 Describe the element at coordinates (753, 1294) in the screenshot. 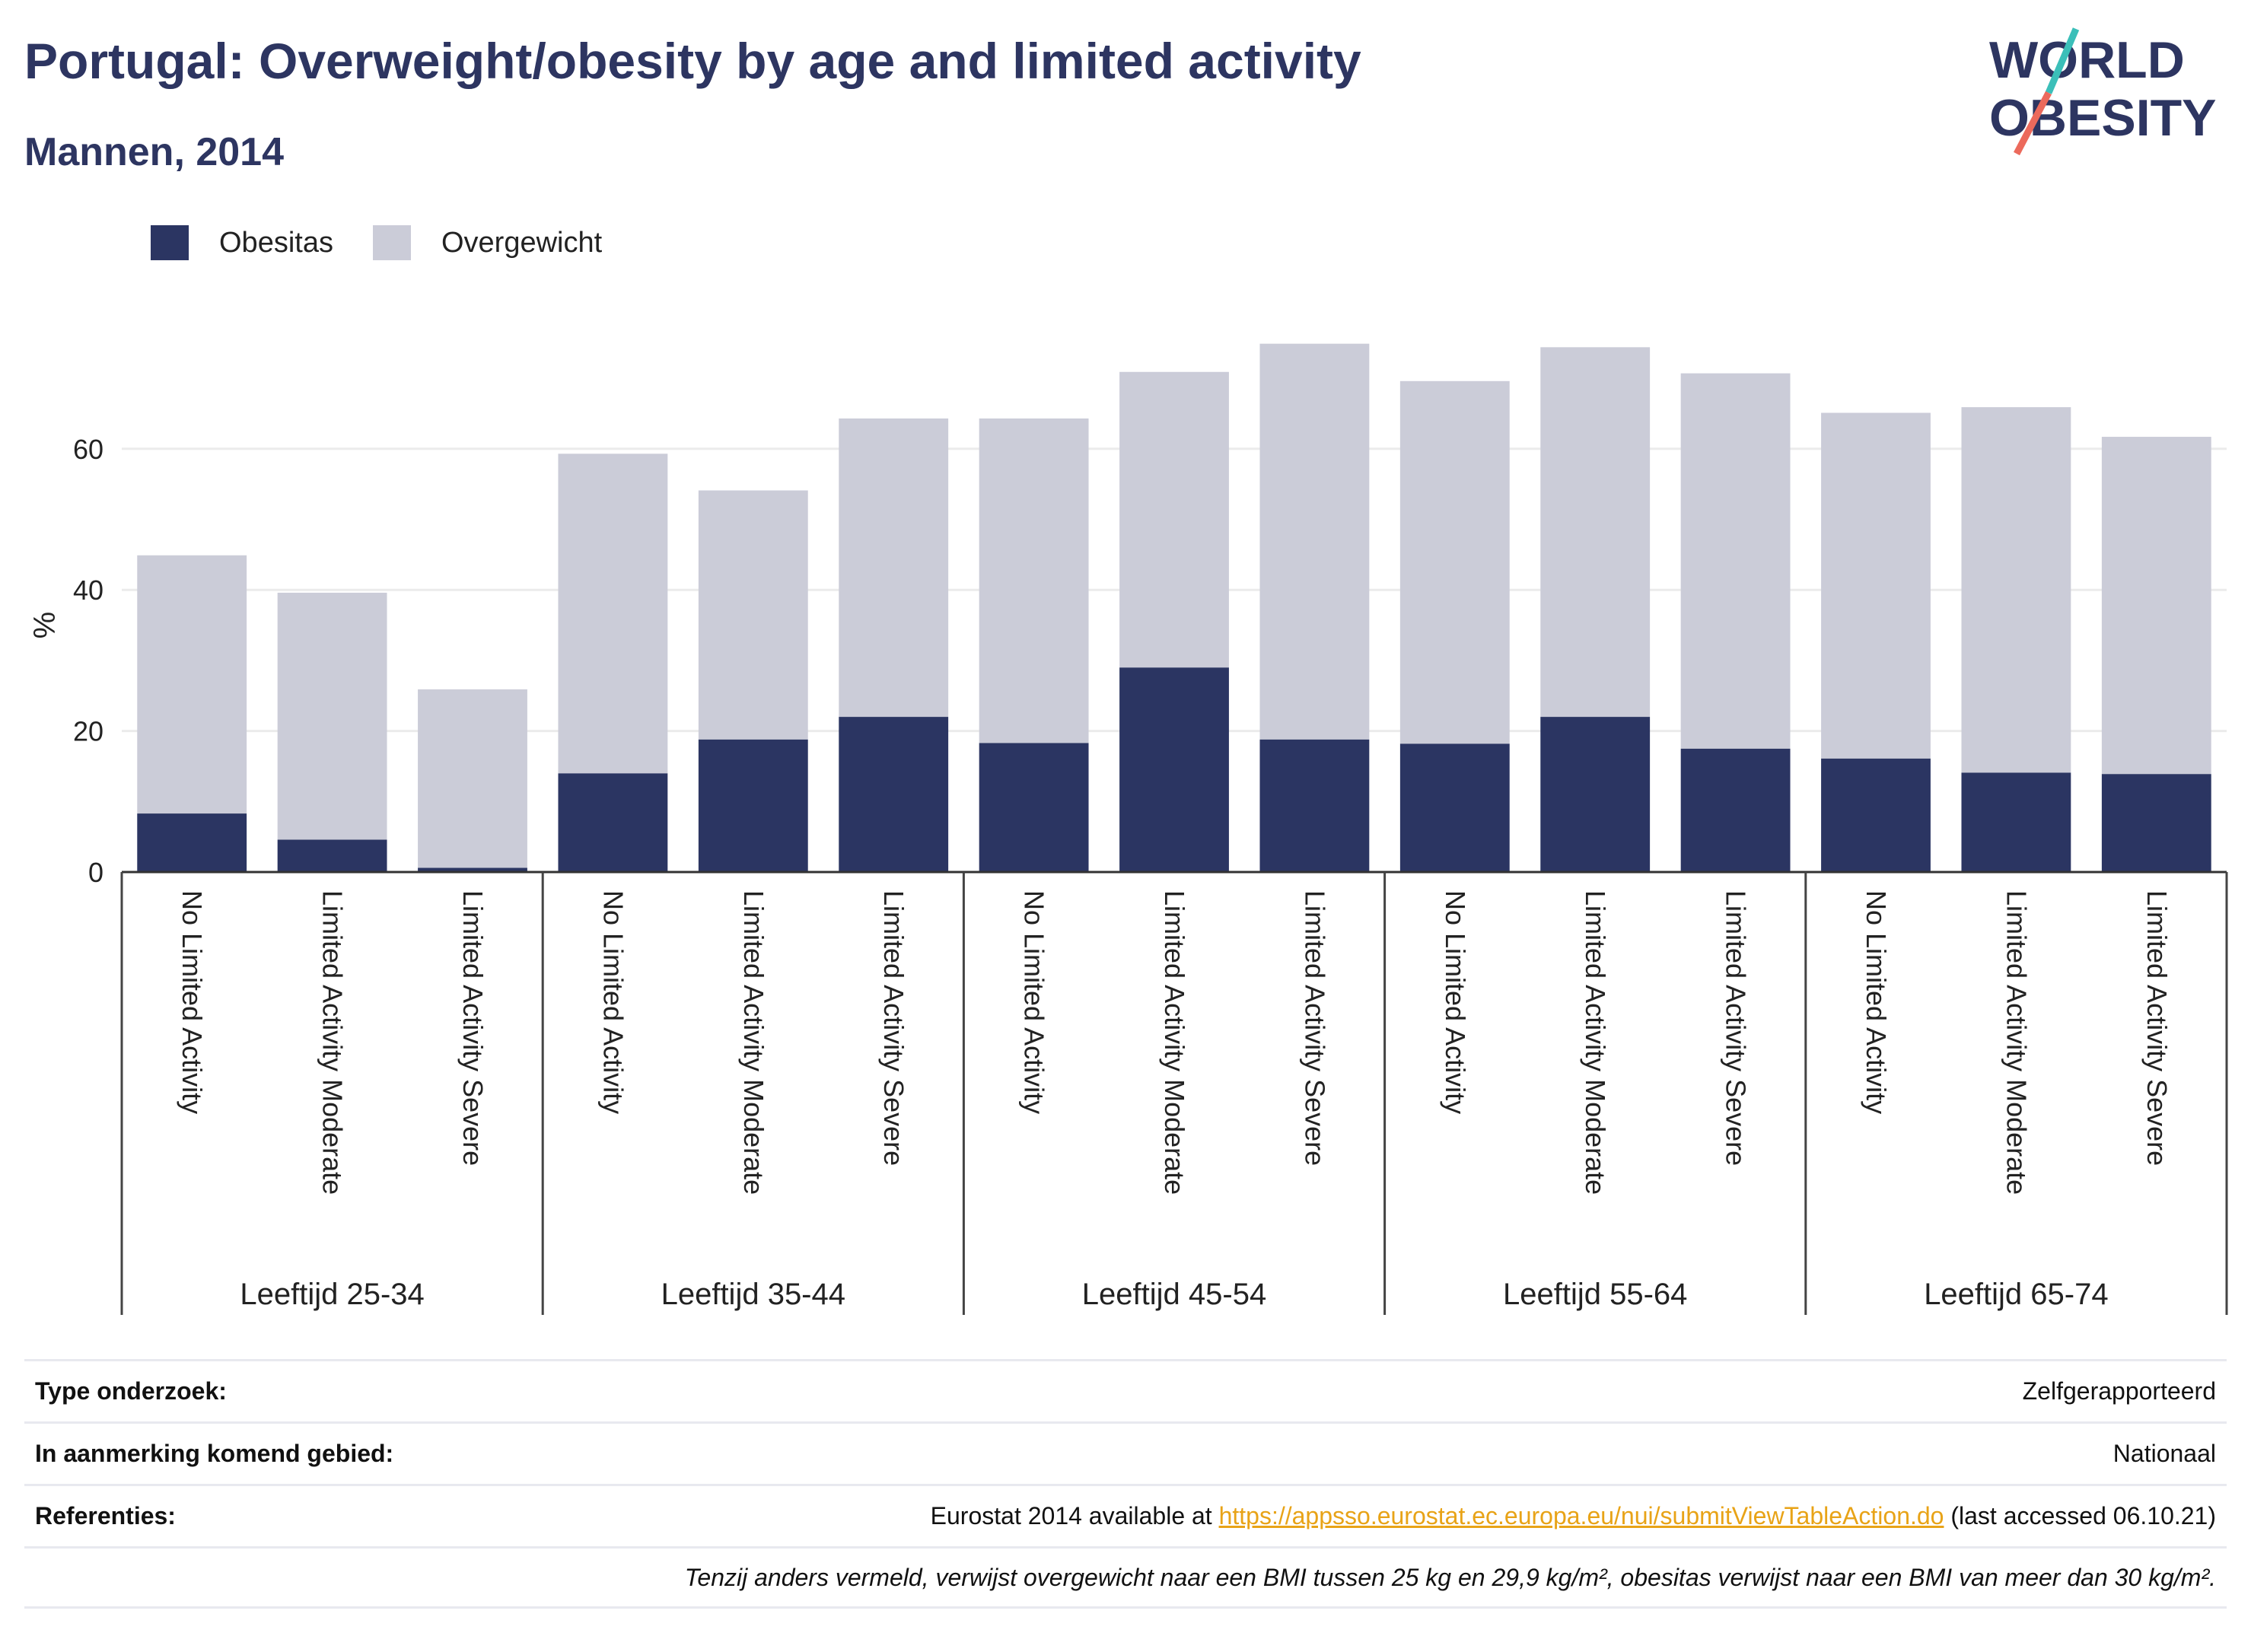

I see `x-group-label: Leeftijd 35-44` at that location.